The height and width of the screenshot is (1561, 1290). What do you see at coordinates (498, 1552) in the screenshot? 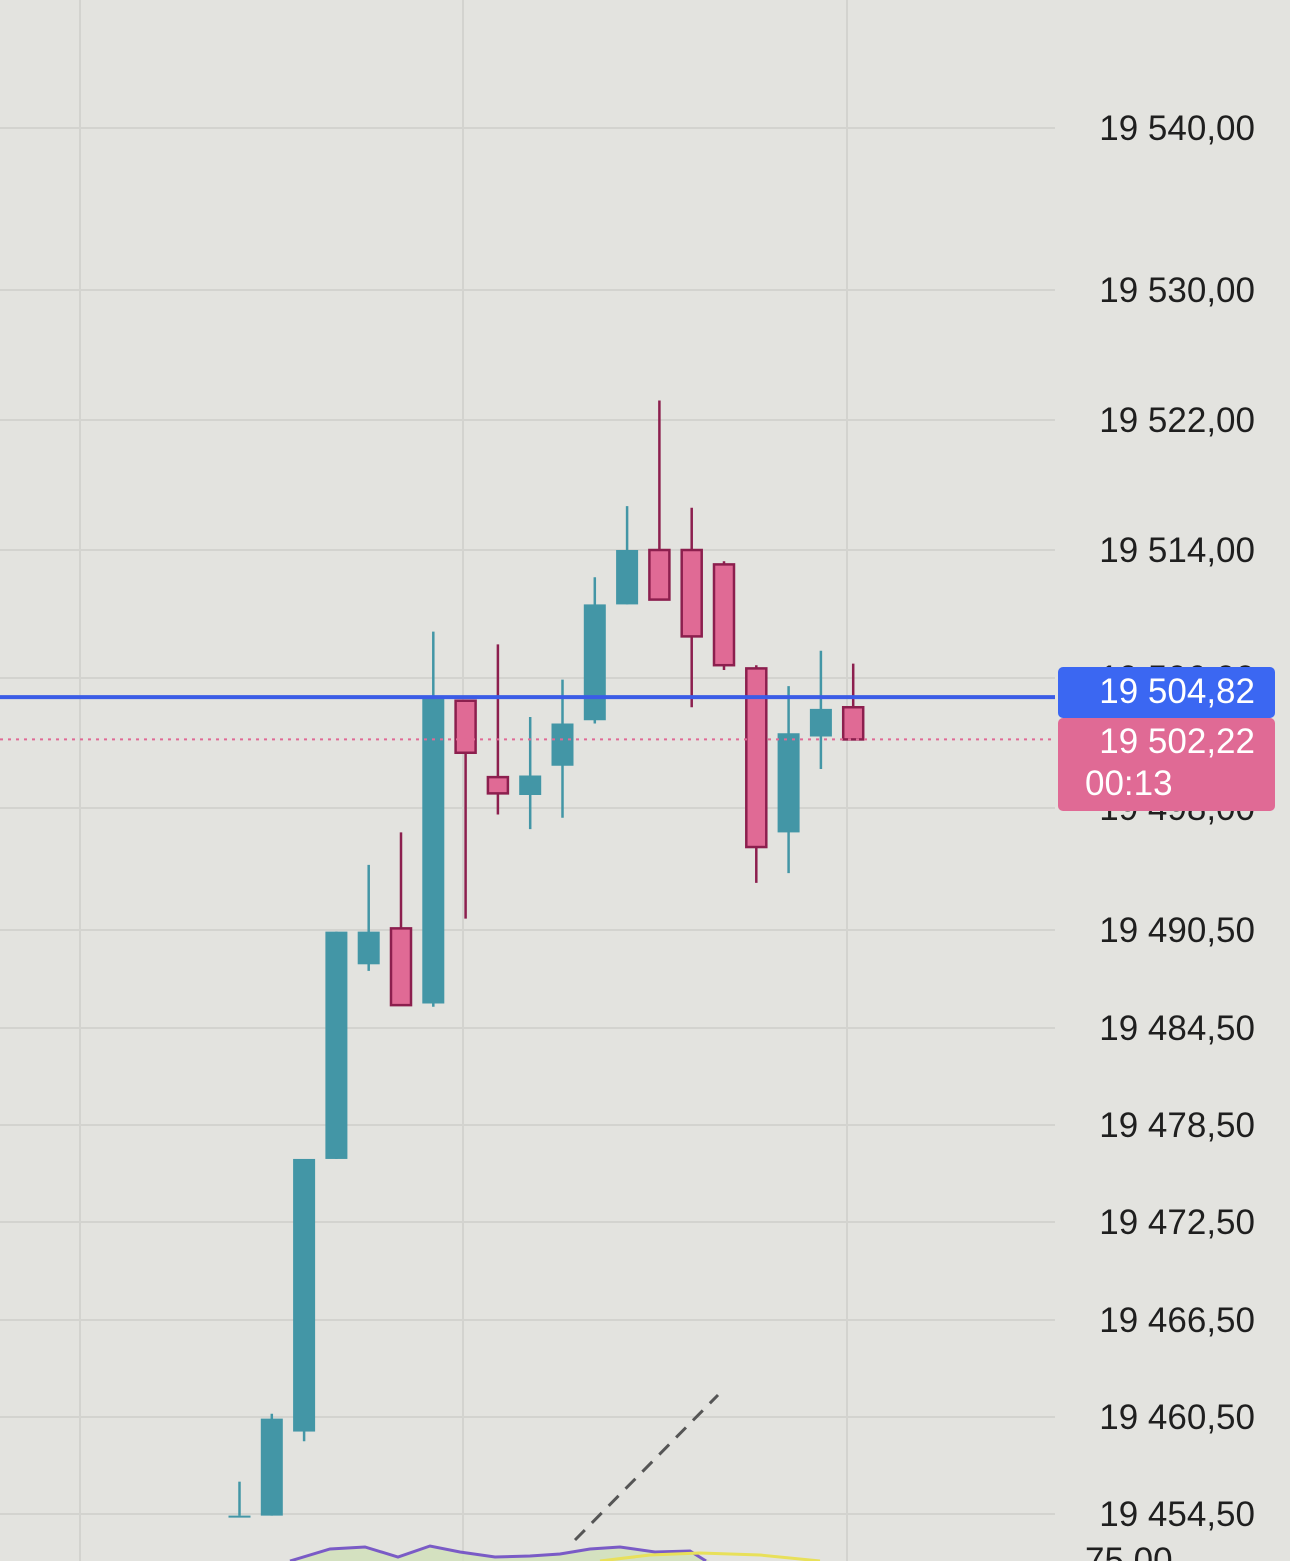
I see `indicator-purple-line` at bounding box center [498, 1552].